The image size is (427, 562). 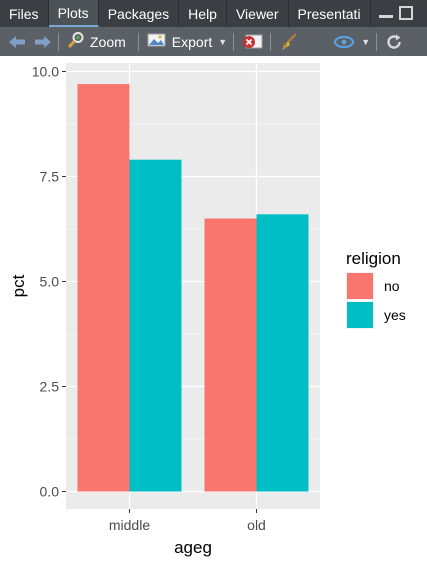 I want to click on tab-plots: Plots, so click(x=73, y=13).